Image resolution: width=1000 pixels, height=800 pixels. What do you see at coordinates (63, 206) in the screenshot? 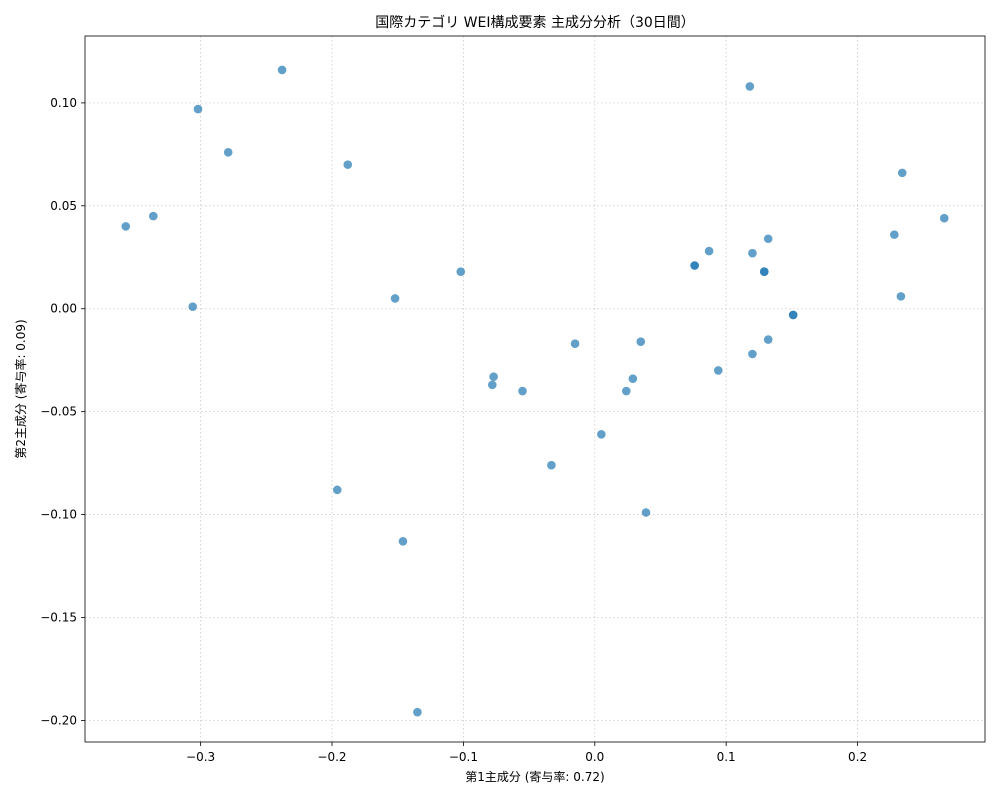
I see `y-tick-label: 0.05` at bounding box center [63, 206].